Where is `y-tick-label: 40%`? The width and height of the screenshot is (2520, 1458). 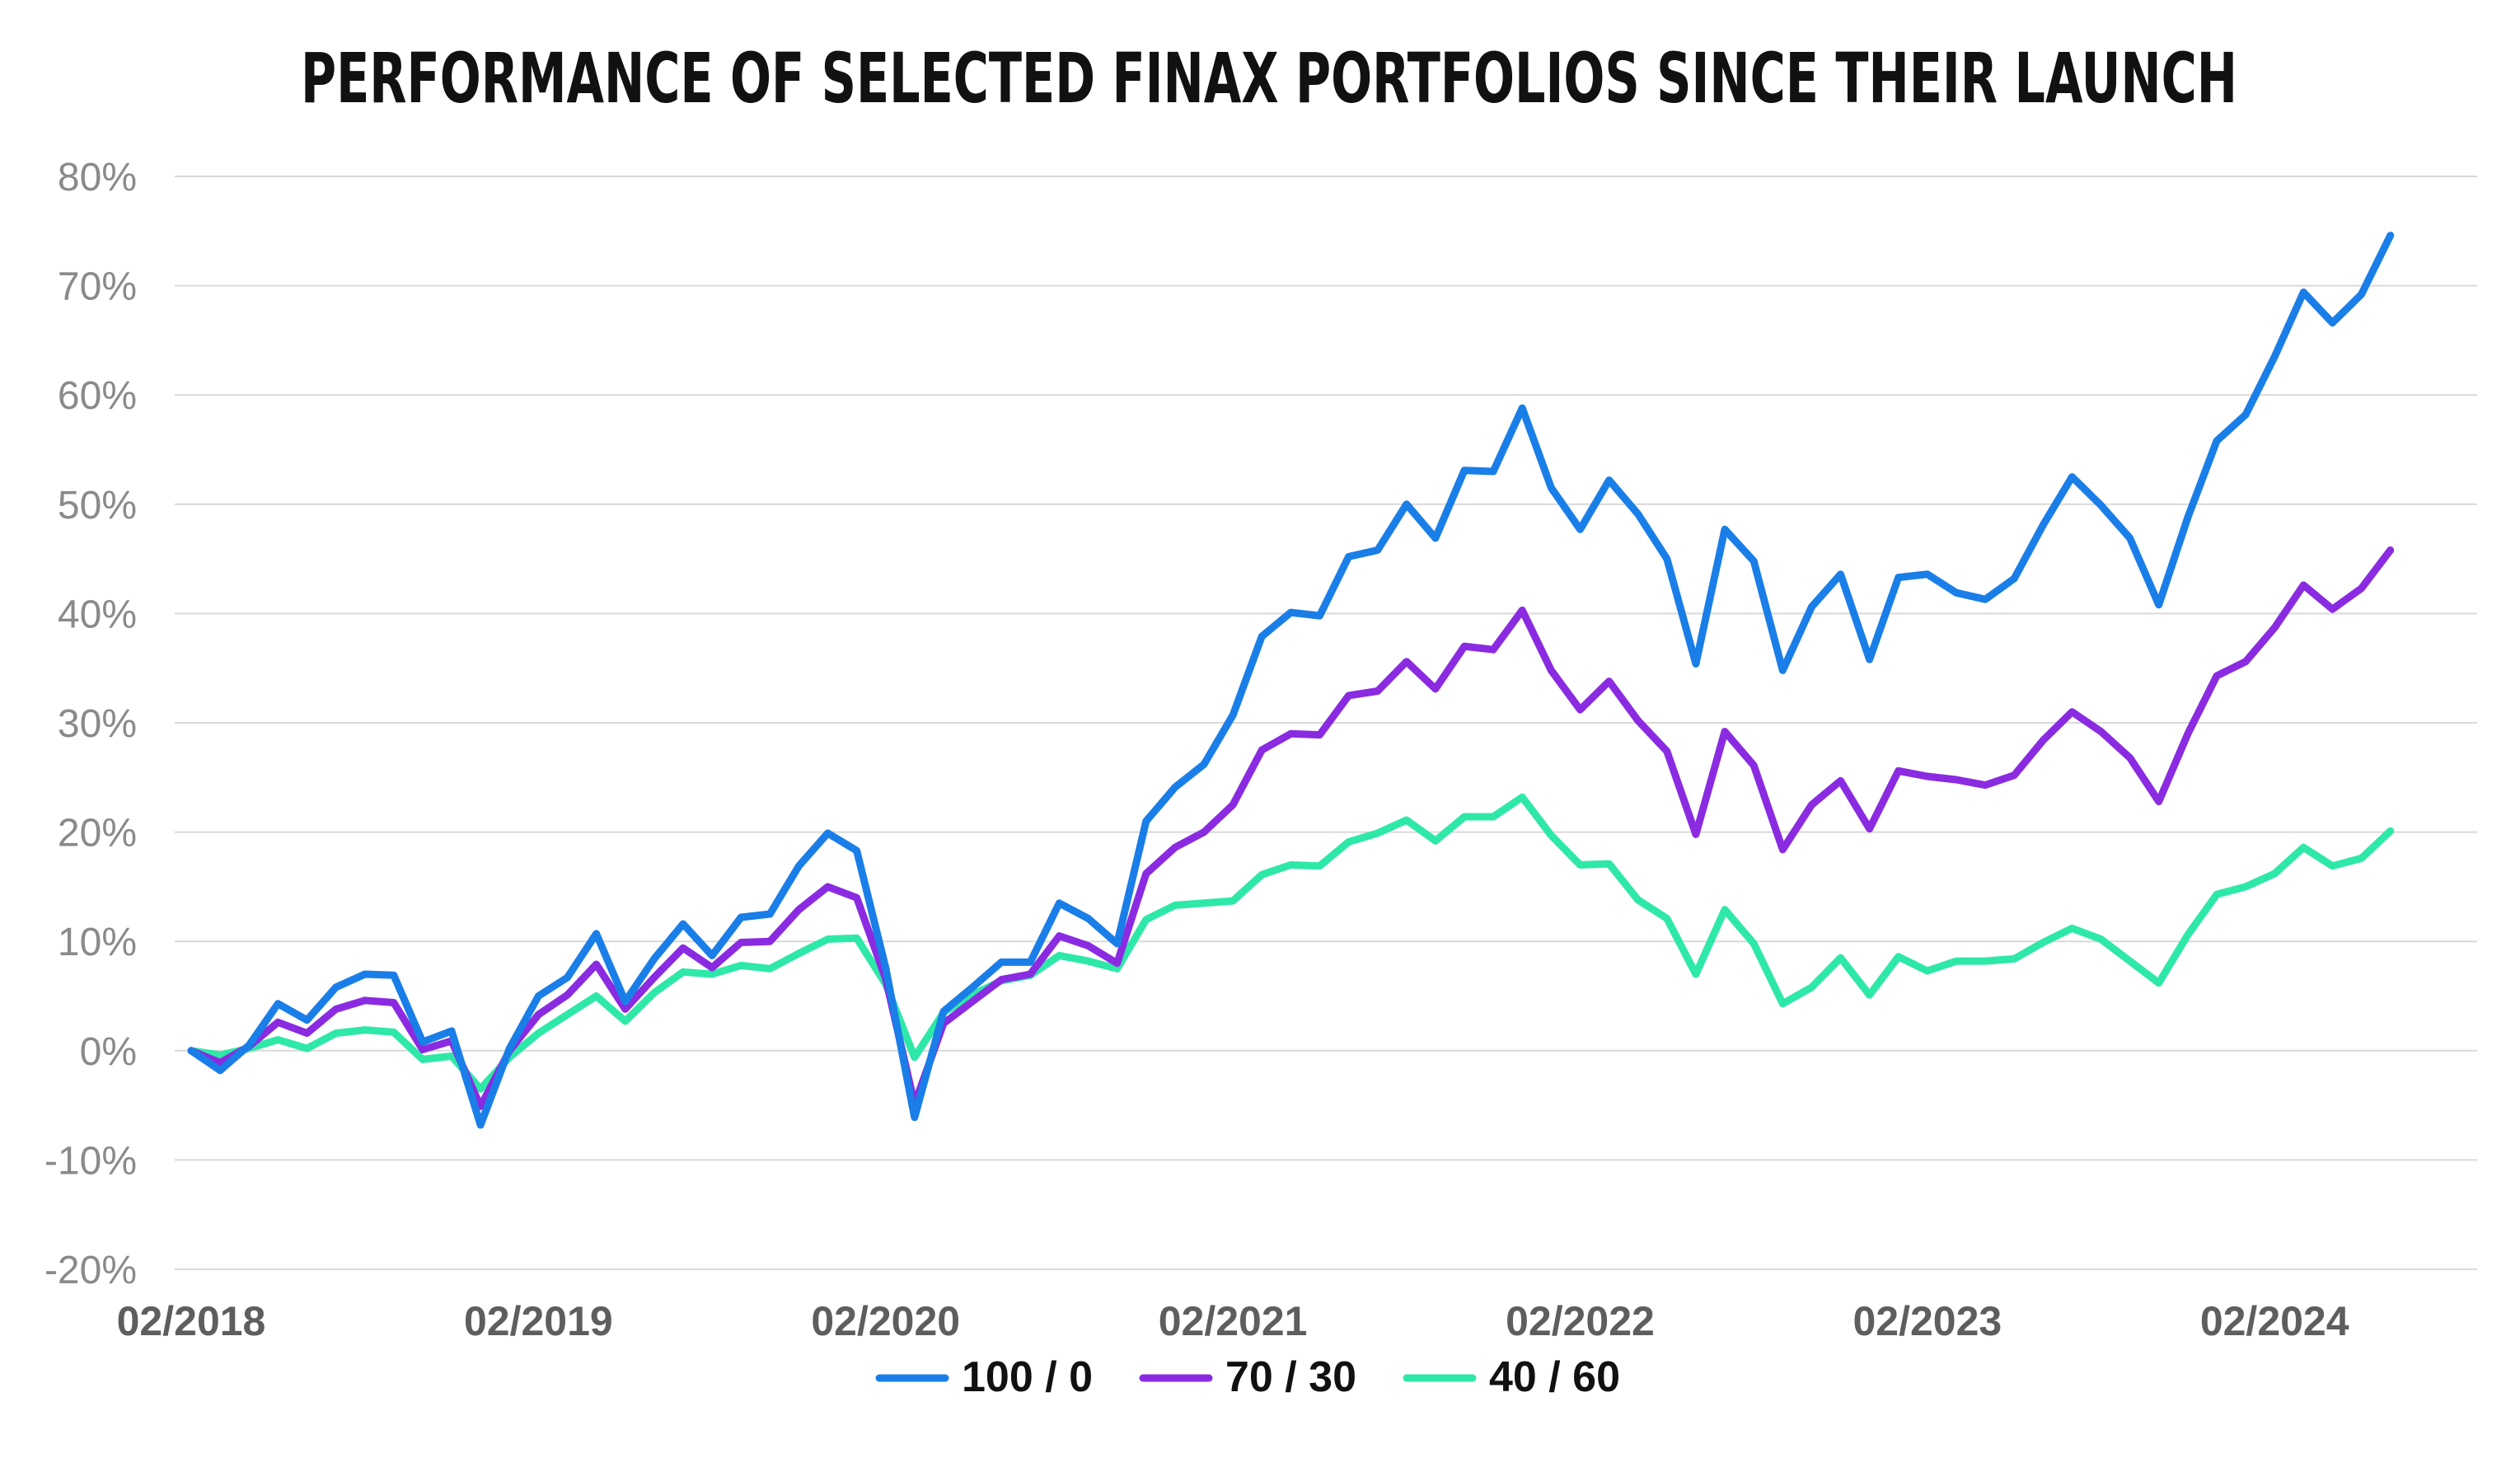
y-tick-label: 40% is located at coordinates (97, 614).